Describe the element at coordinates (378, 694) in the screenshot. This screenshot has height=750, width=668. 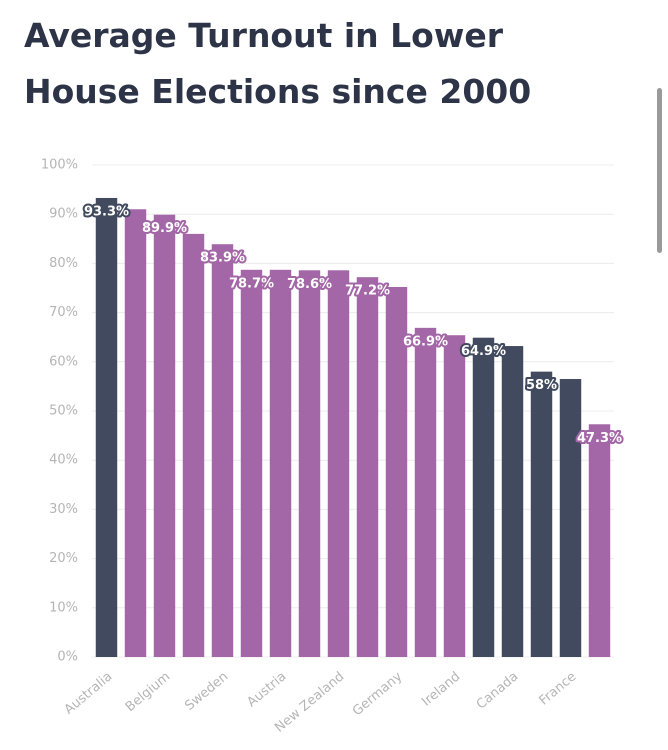
I see `x-tick-label: Germany` at that location.